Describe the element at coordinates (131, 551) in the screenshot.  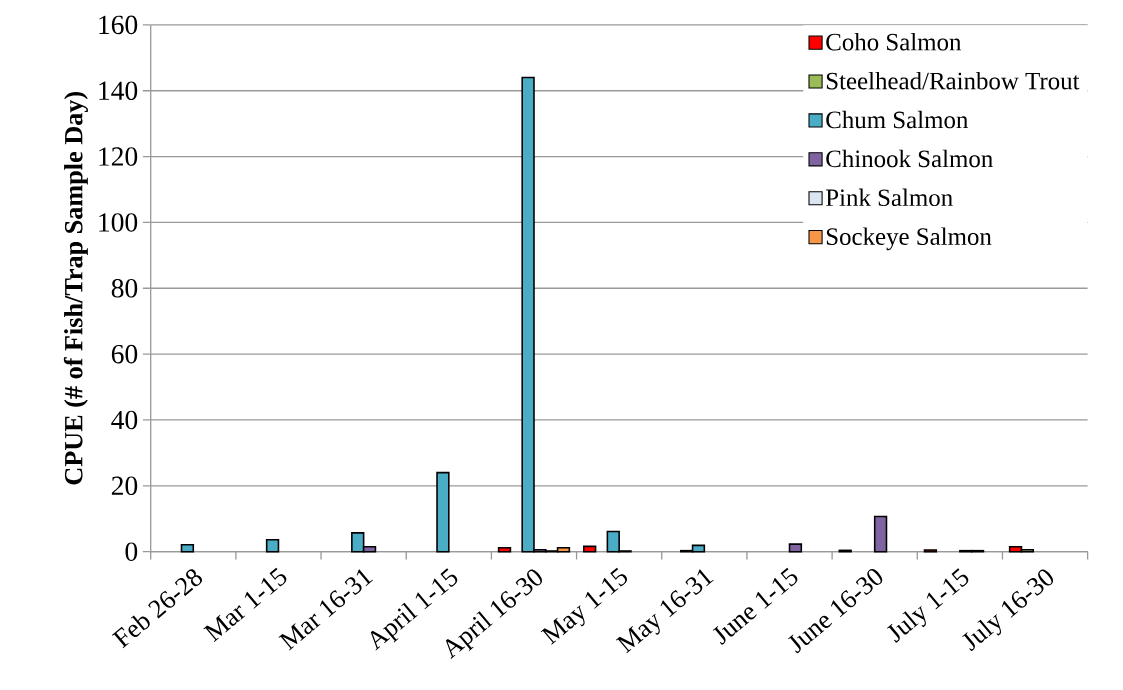
I see `y-tick-label: 0` at that location.